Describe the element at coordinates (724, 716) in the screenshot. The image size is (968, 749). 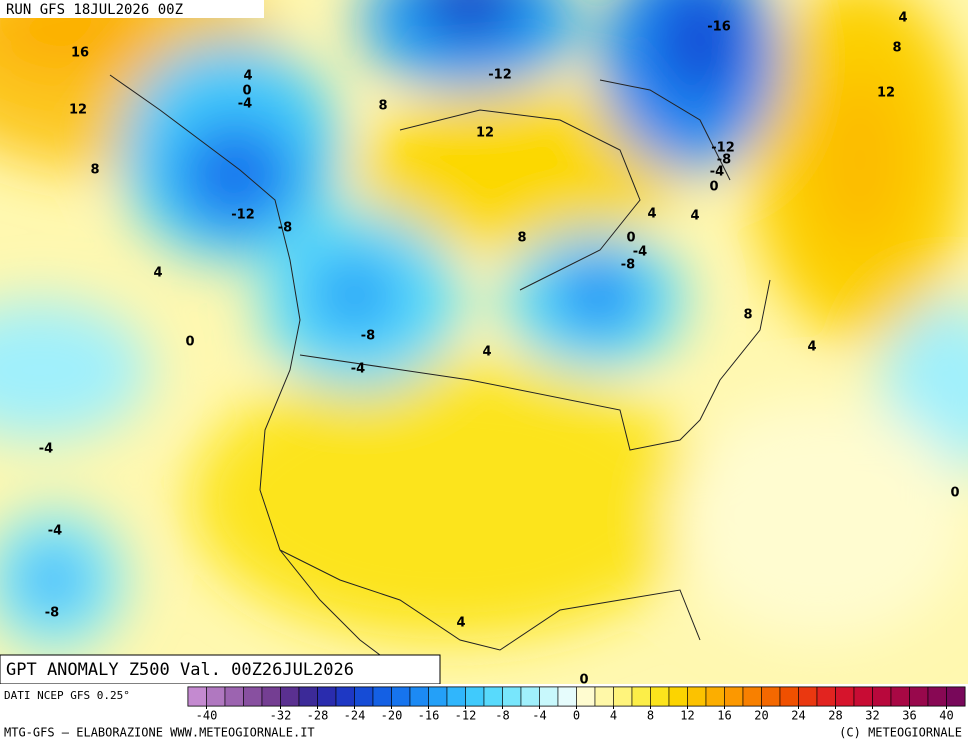
I see `colorbar-tick-label: 16` at that location.